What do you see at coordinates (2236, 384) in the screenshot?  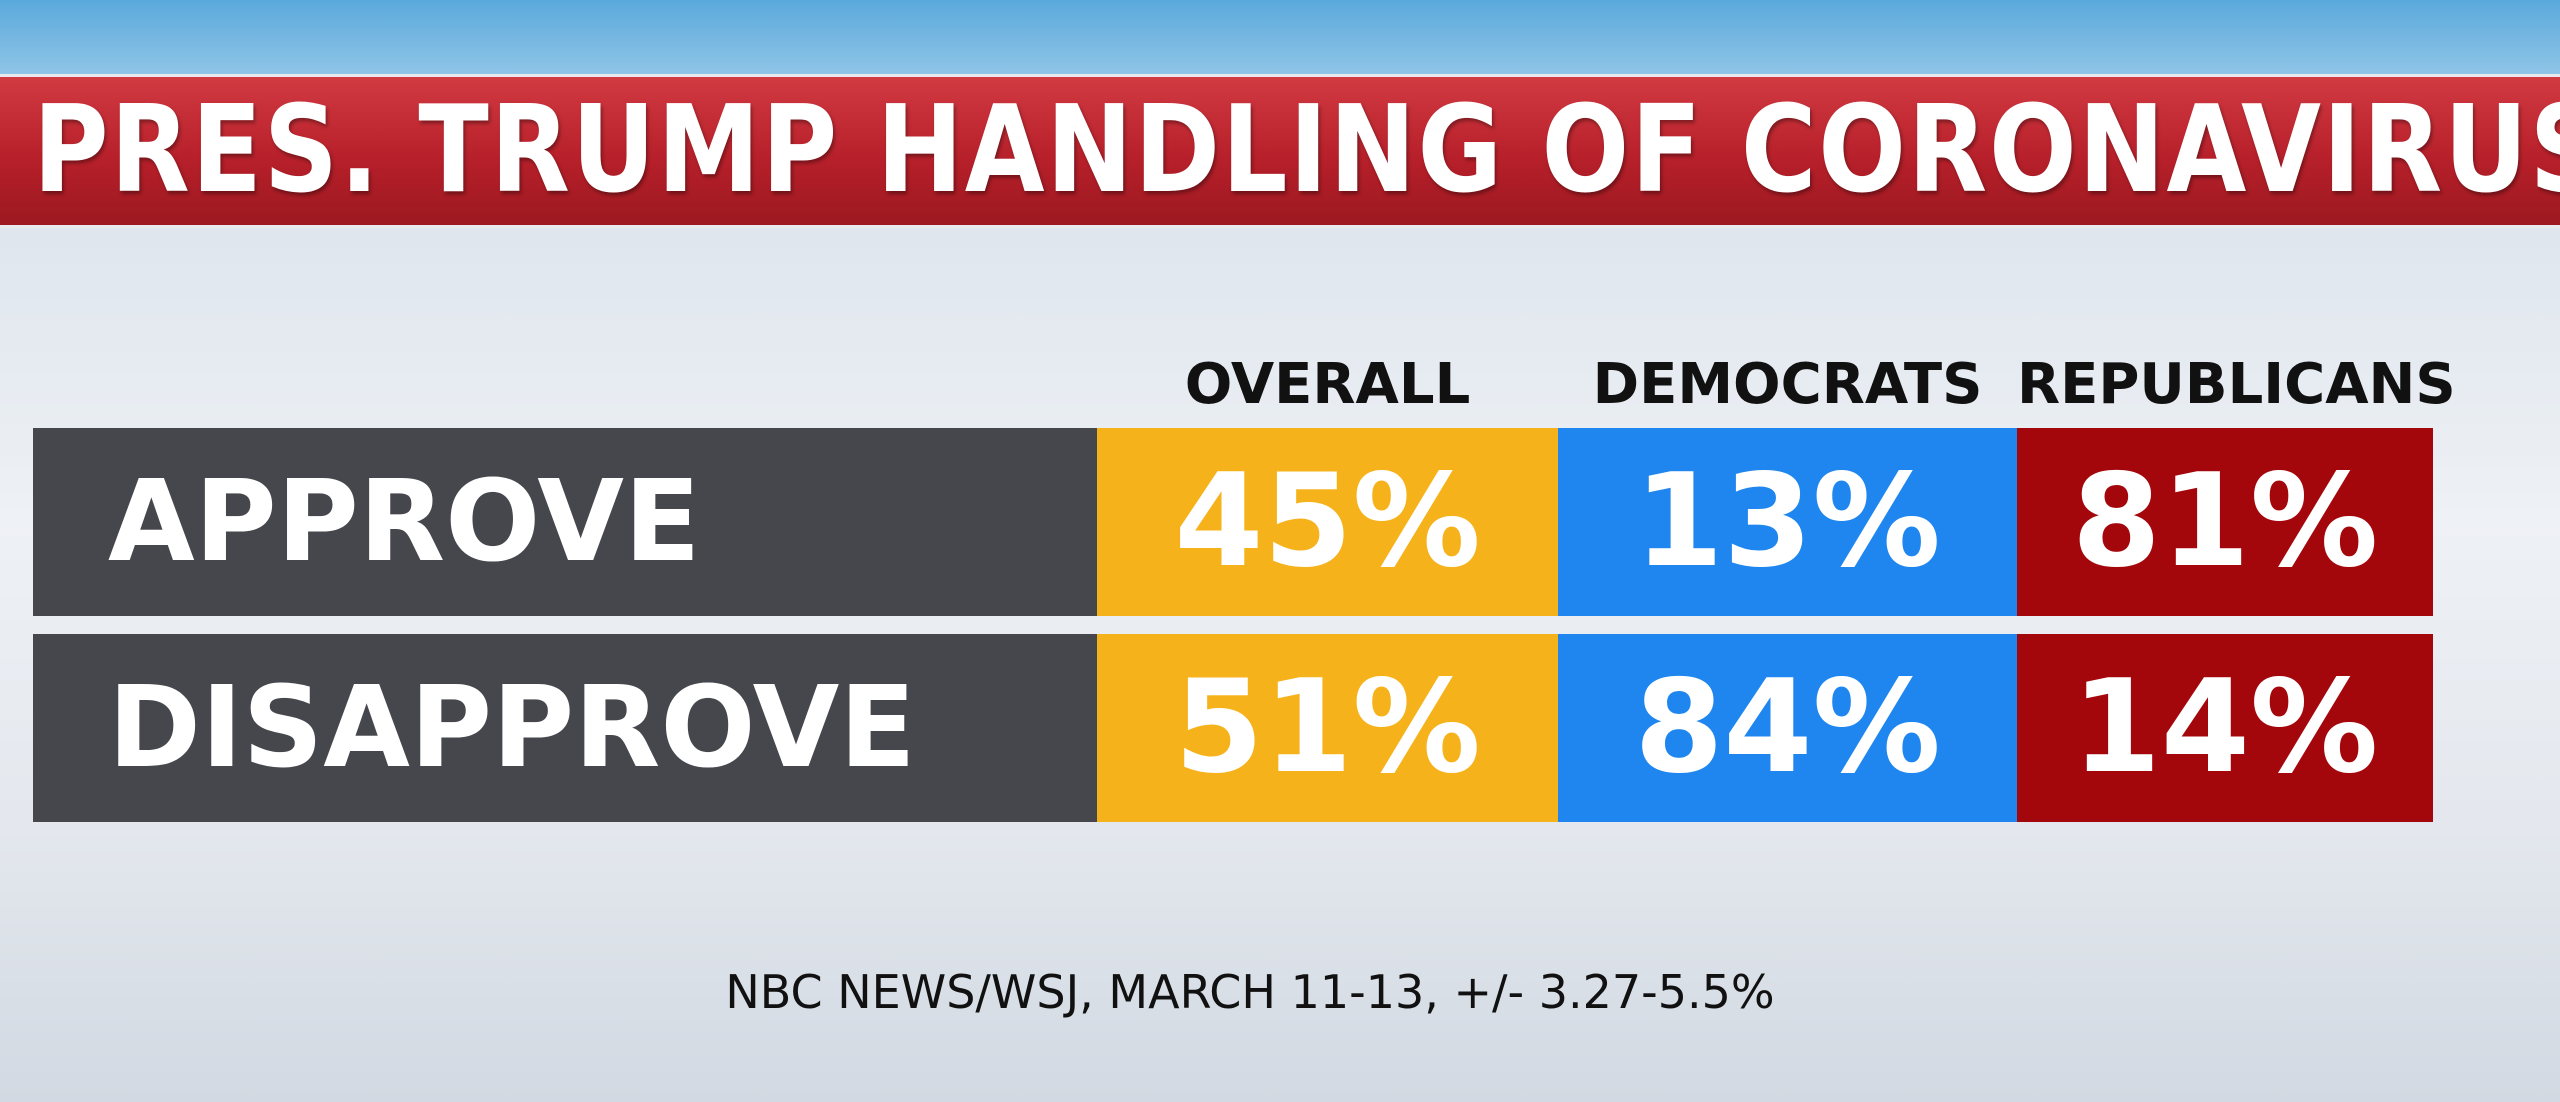 I see `column-header: REPUBLICANS` at bounding box center [2236, 384].